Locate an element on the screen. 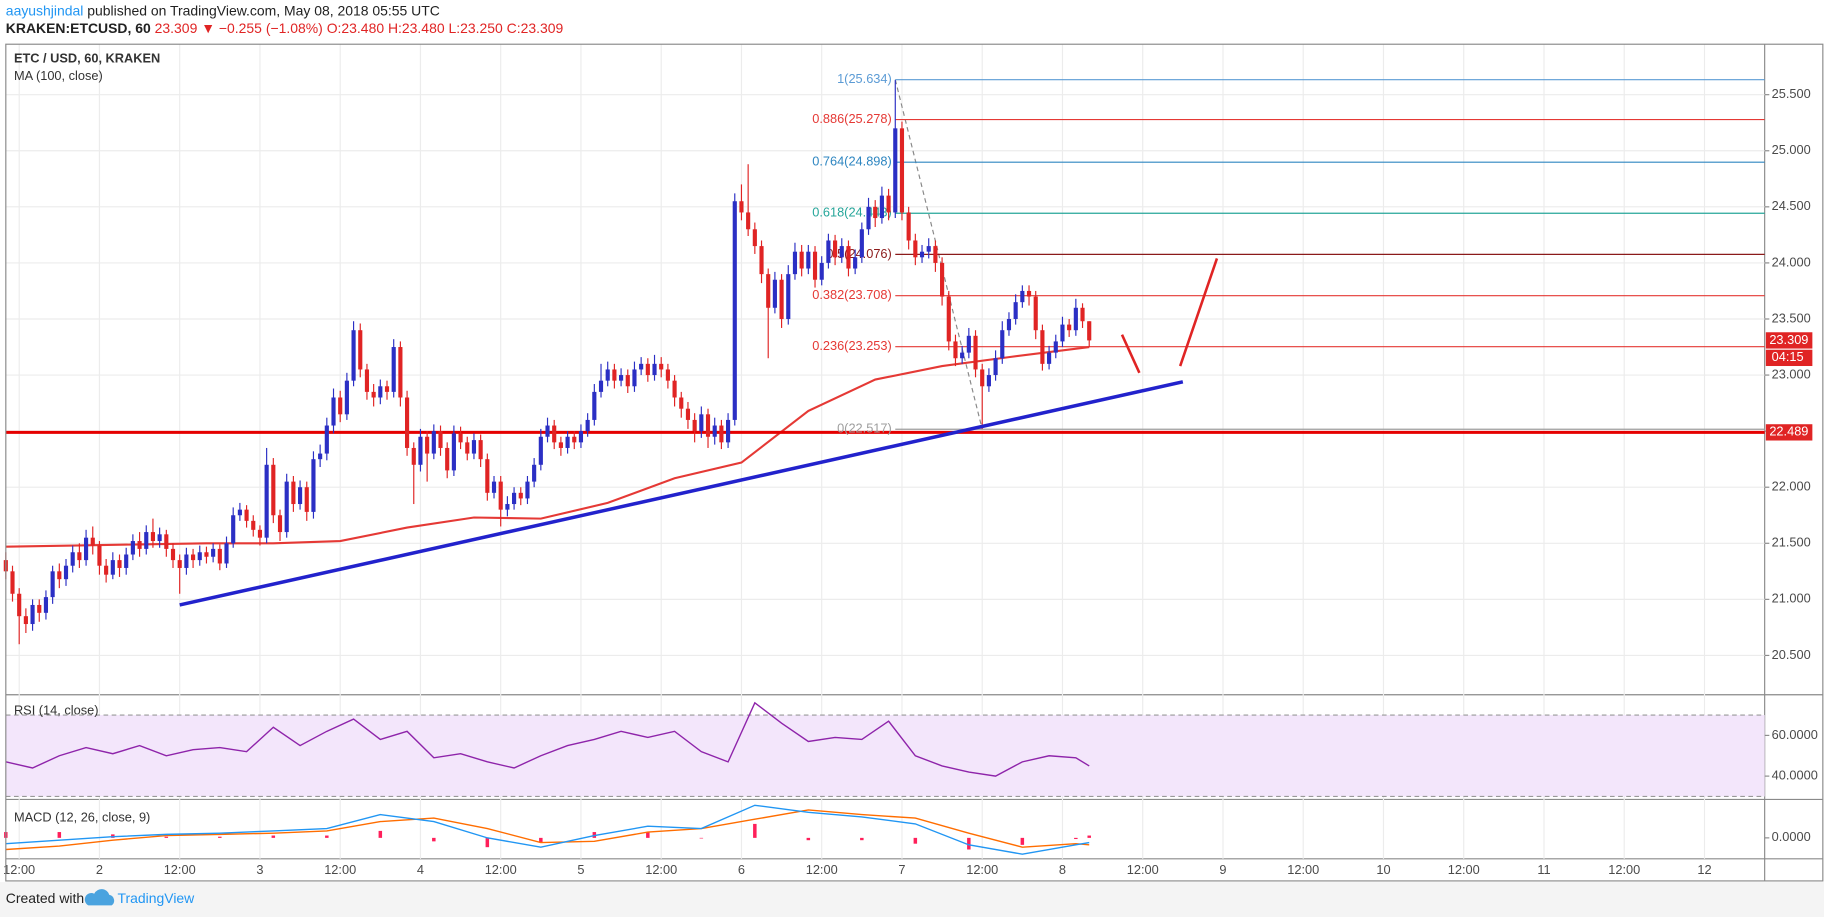 The image size is (1824, 917). x-tick-label: 4 is located at coordinates (420, 869).